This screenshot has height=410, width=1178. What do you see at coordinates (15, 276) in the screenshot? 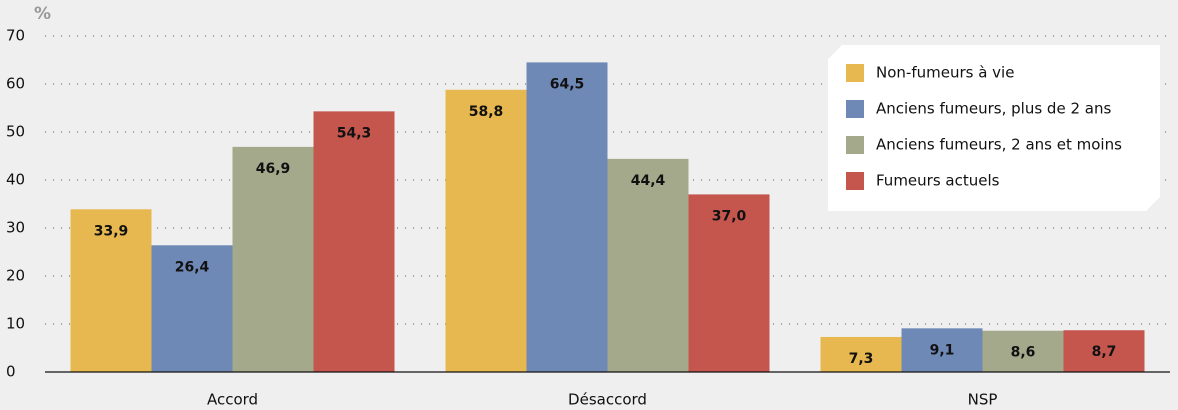
I see `y-tick-label: 20` at bounding box center [15, 276].